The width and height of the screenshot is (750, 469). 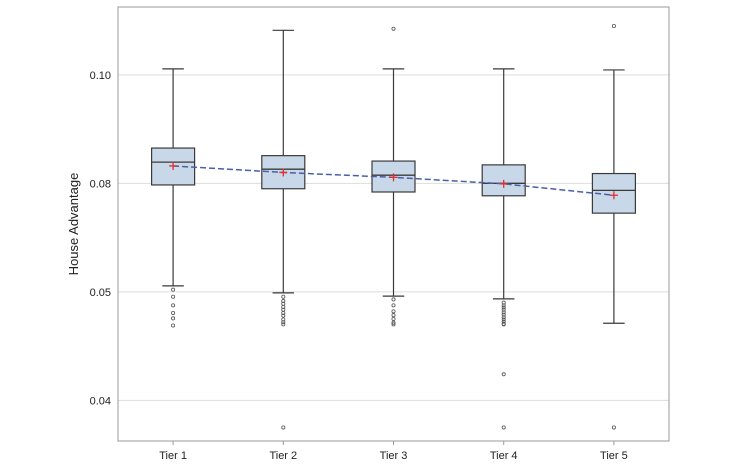 What do you see at coordinates (173, 456) in the screenshot?
I see `x-tick-label: Tier 1` at bounding box center [173, 456].